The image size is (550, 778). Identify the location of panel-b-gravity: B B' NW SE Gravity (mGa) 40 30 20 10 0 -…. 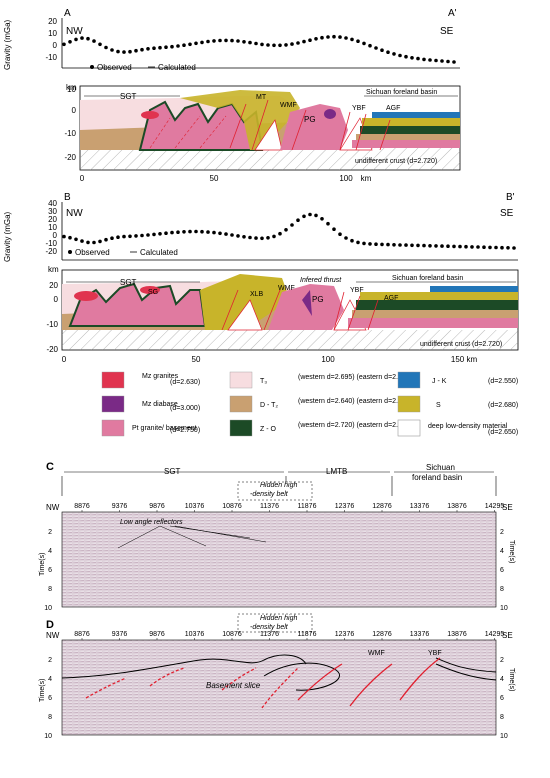
(260, 227).